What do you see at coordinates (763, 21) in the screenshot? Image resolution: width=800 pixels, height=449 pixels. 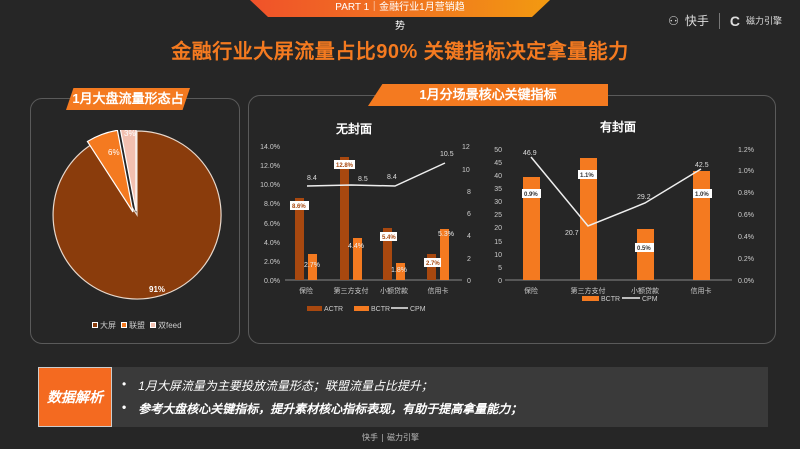 I see `brand-cili: 磁力引擎` at bounding box center [763, 21].